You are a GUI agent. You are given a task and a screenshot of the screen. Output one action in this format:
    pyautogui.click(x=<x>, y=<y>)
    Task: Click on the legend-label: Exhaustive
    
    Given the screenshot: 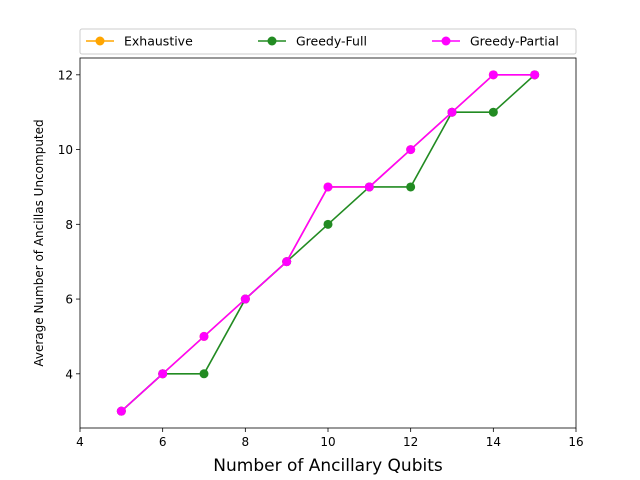 What is the action you would take?
    pyautogui.click(x=158, y=41)
    